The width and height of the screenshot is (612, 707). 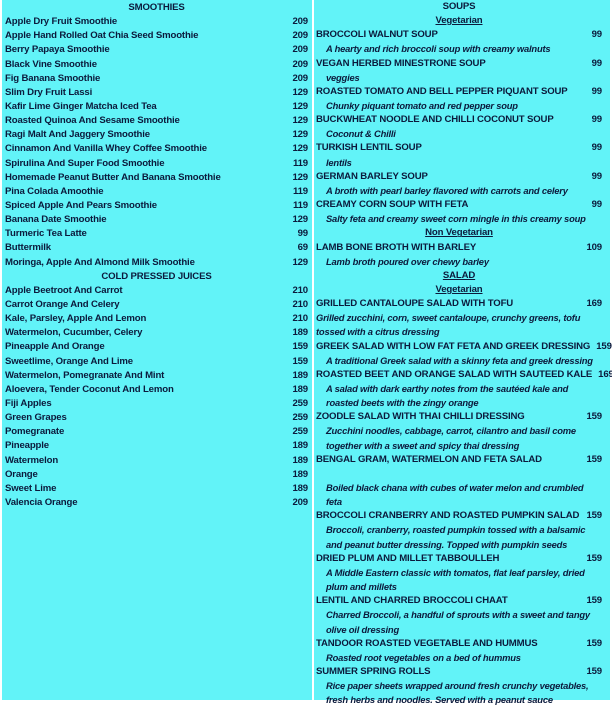 I want to click on item-name: Valencia Orange, so click(x=41, y=502).